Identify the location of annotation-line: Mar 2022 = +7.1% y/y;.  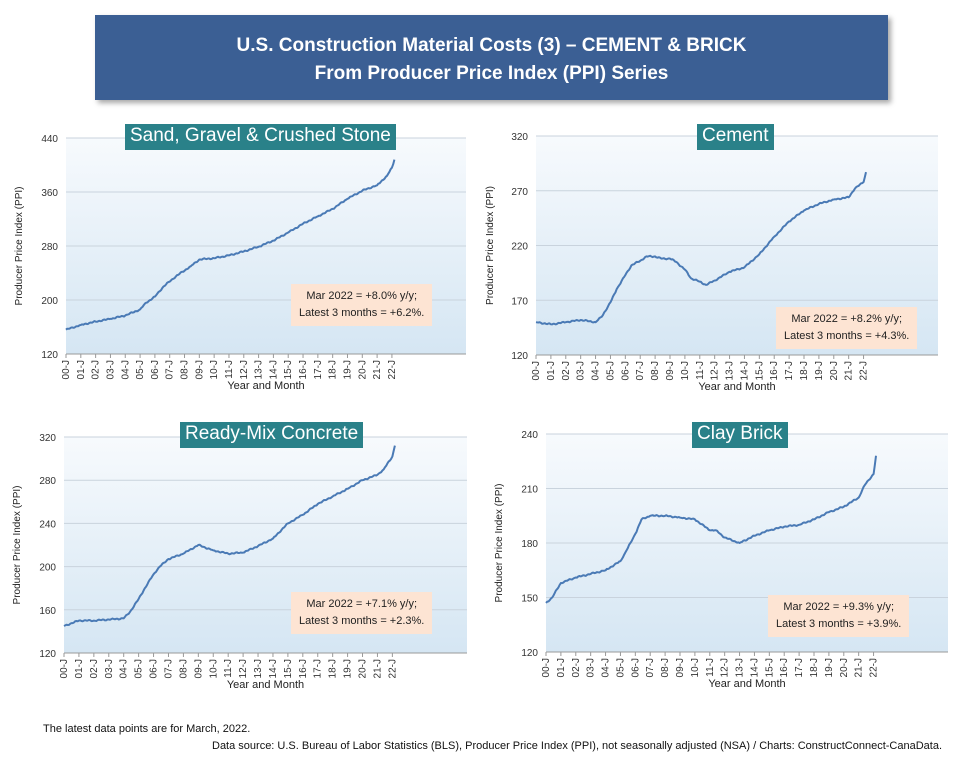
(362, 604).